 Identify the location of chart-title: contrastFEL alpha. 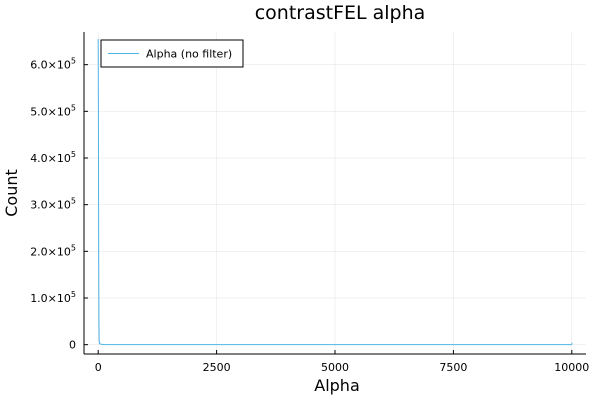
(340, 13).